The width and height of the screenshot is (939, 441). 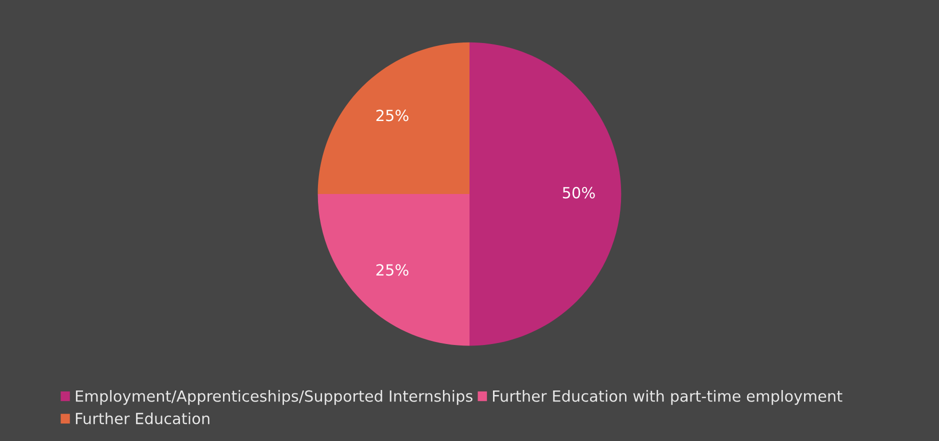 I want to click on legend-label: Further Education with part-time employment, so click(x=667, y=397).